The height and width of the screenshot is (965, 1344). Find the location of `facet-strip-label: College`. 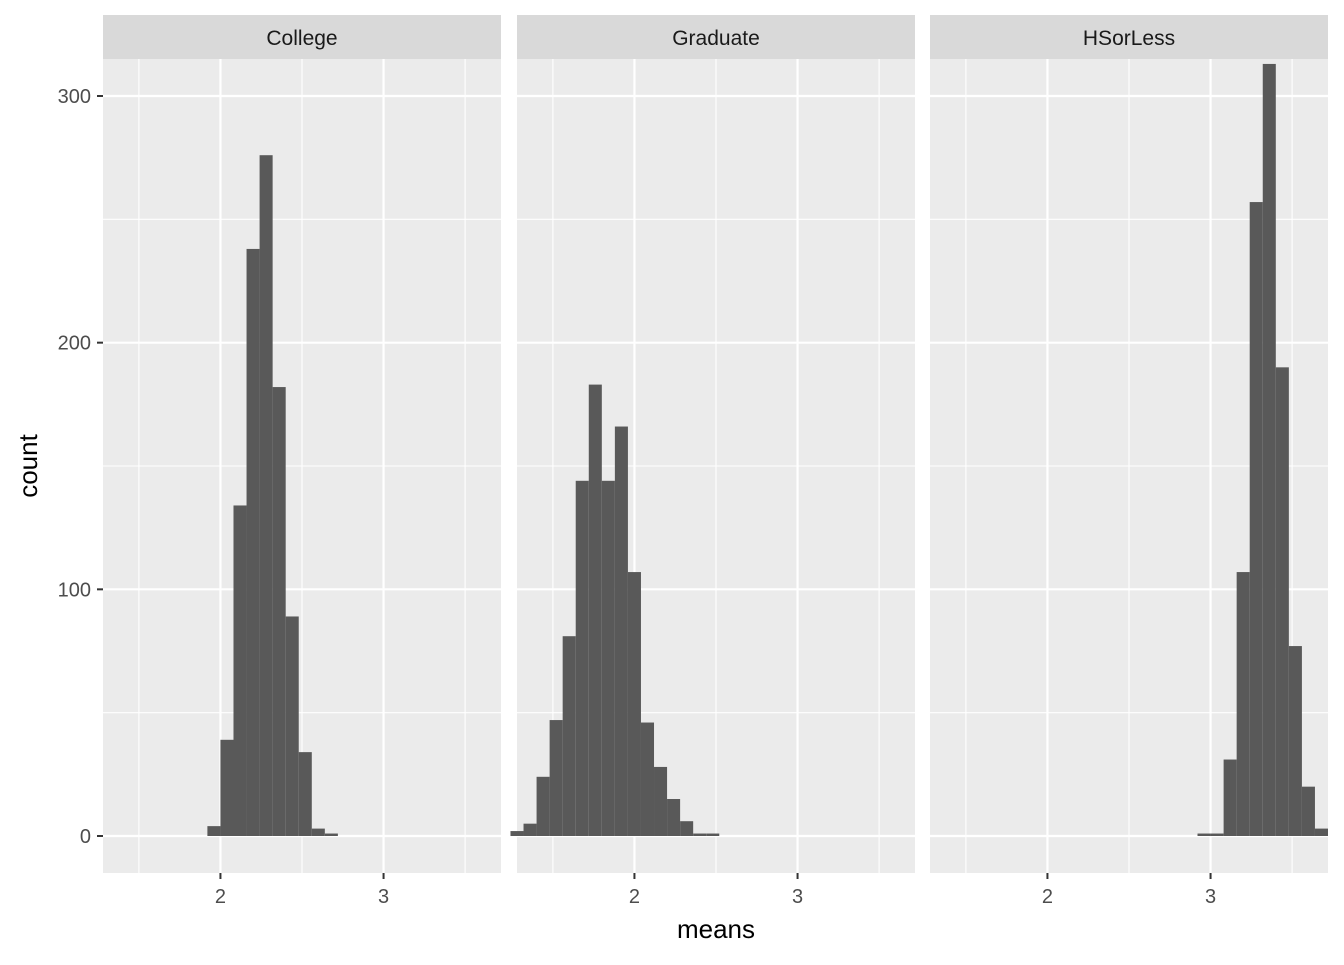

facet-strip-label: College is located at coordinates (301, 38).